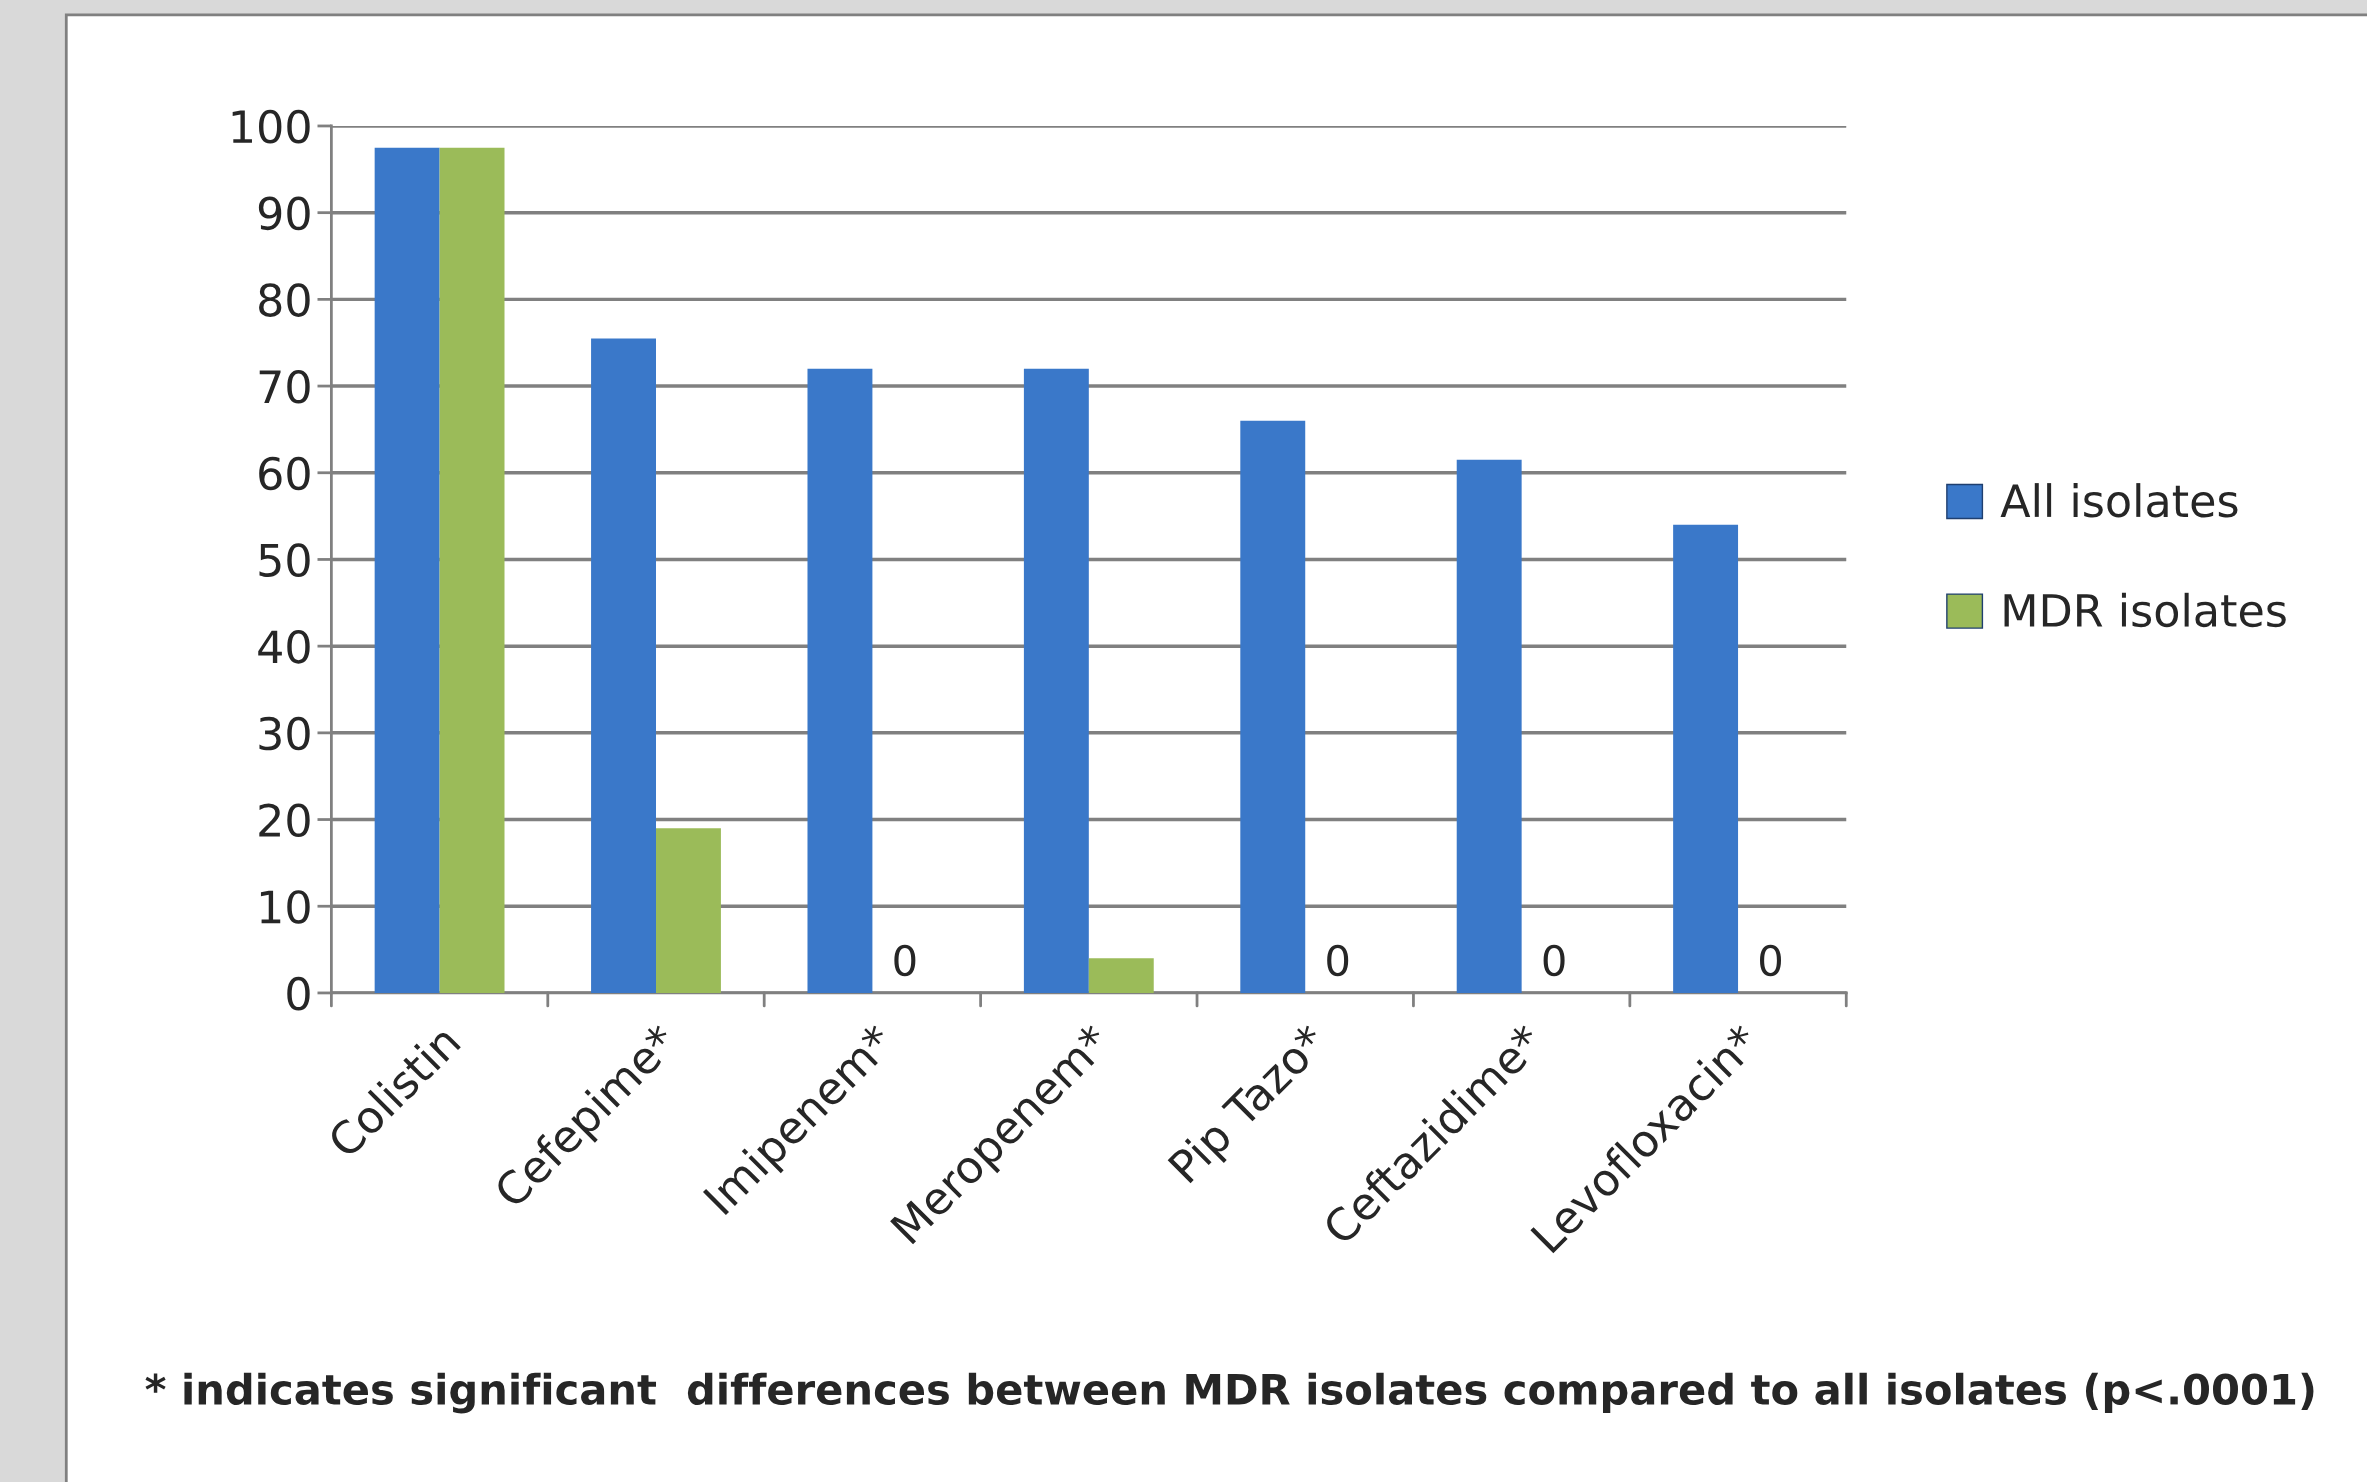 The width and height of the screenshot is (2367, 1482). Describe the element at coordinates (284, 647) in the screenshot. I see `y-tick-label: 40` at that location.